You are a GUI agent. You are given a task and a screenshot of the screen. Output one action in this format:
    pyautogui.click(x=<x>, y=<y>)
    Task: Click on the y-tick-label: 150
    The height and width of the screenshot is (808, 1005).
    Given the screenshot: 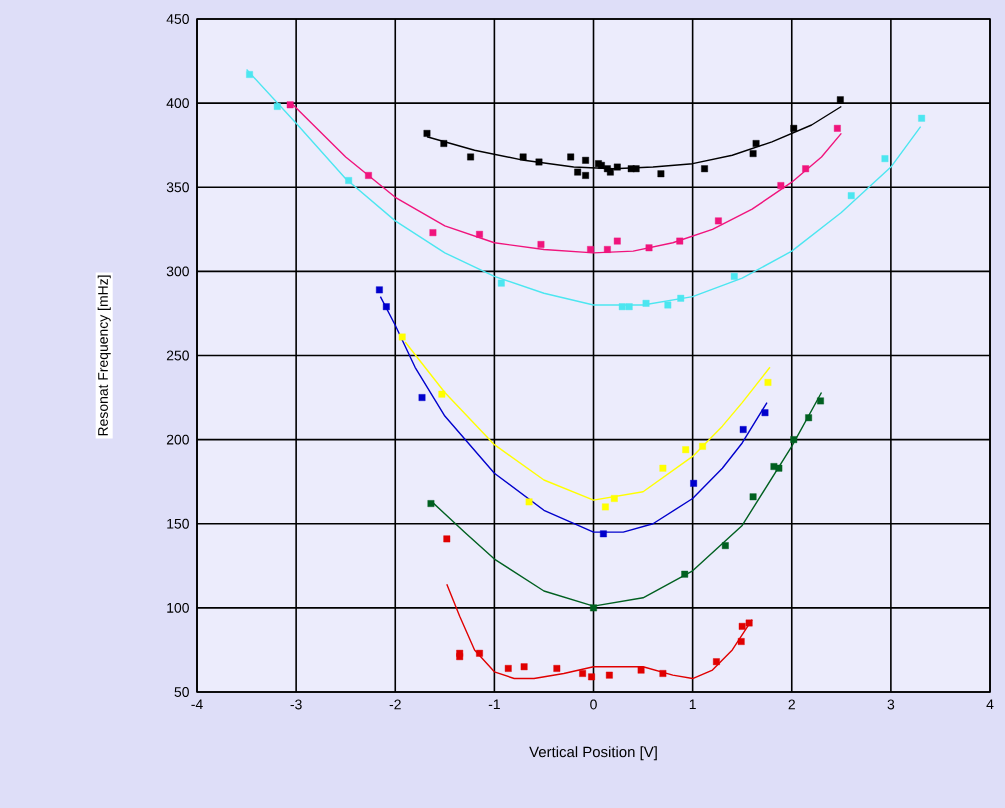 What is the action you would take?
    pyautogui.click(x=178, y=523)
    